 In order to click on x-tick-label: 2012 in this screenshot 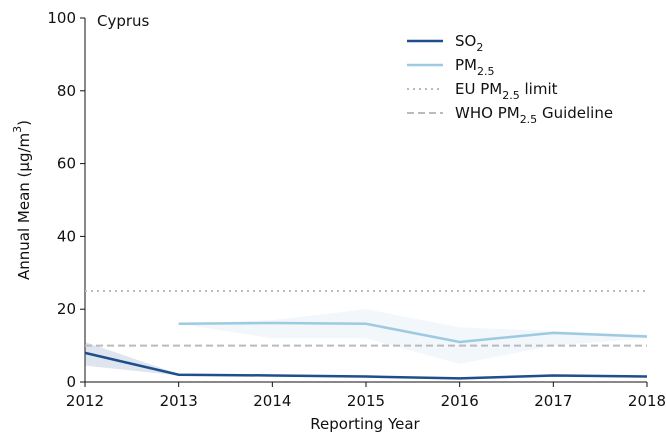, I will do `click(85, 401)`.